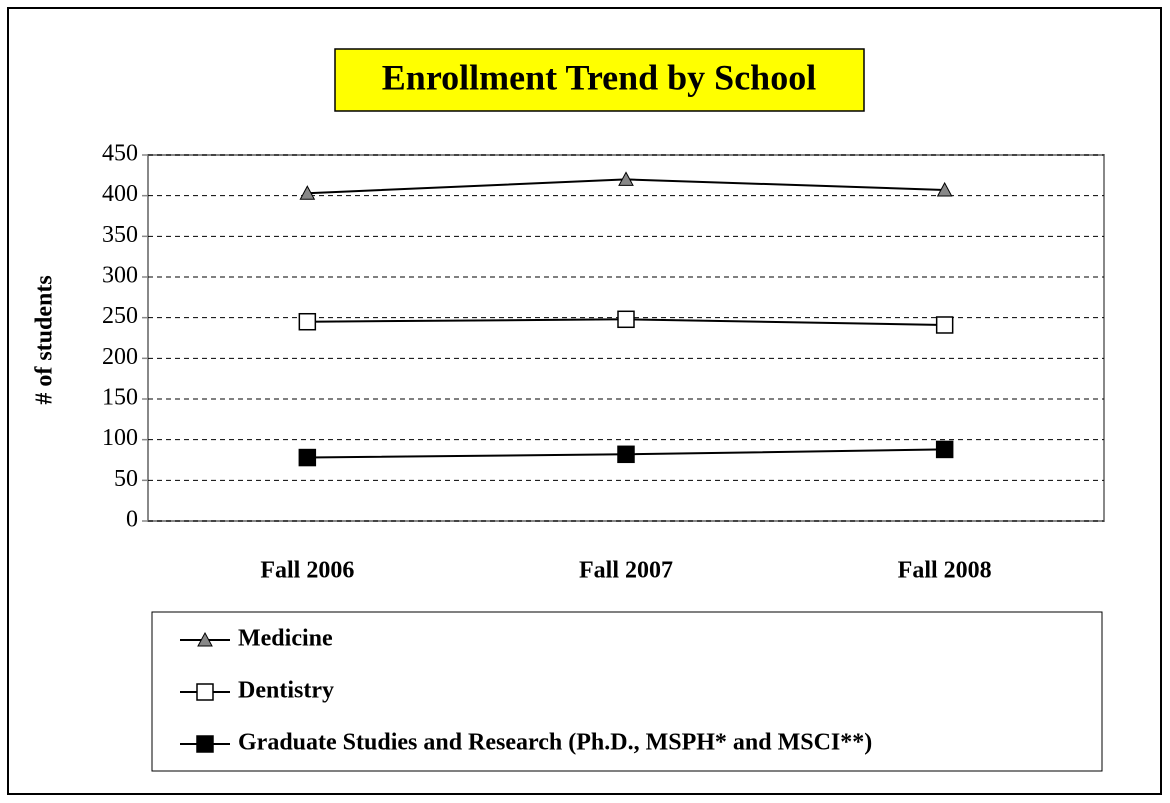 The width and height of the screenshot is (1170, 803). What do you see at coordinates (285, 639) in the screenshot?
I see `legend-label: Medicine` at bounding box center [285, 639].